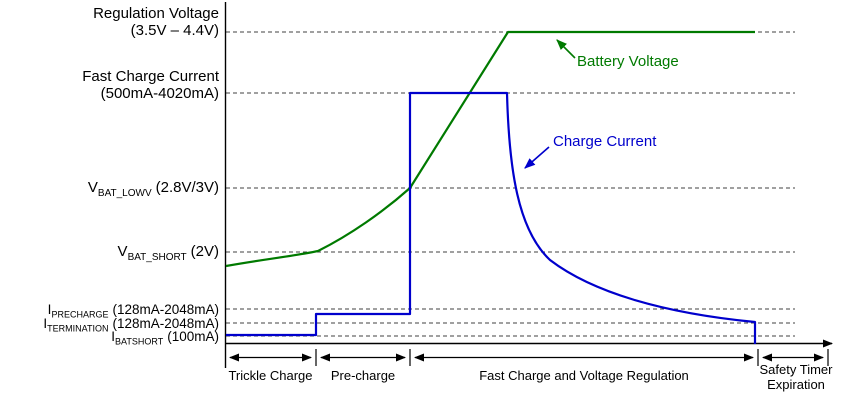 The width and height of the screenshot is (849, 405). I want to click on ibatshort-value: (100mA), so click(193, 336).